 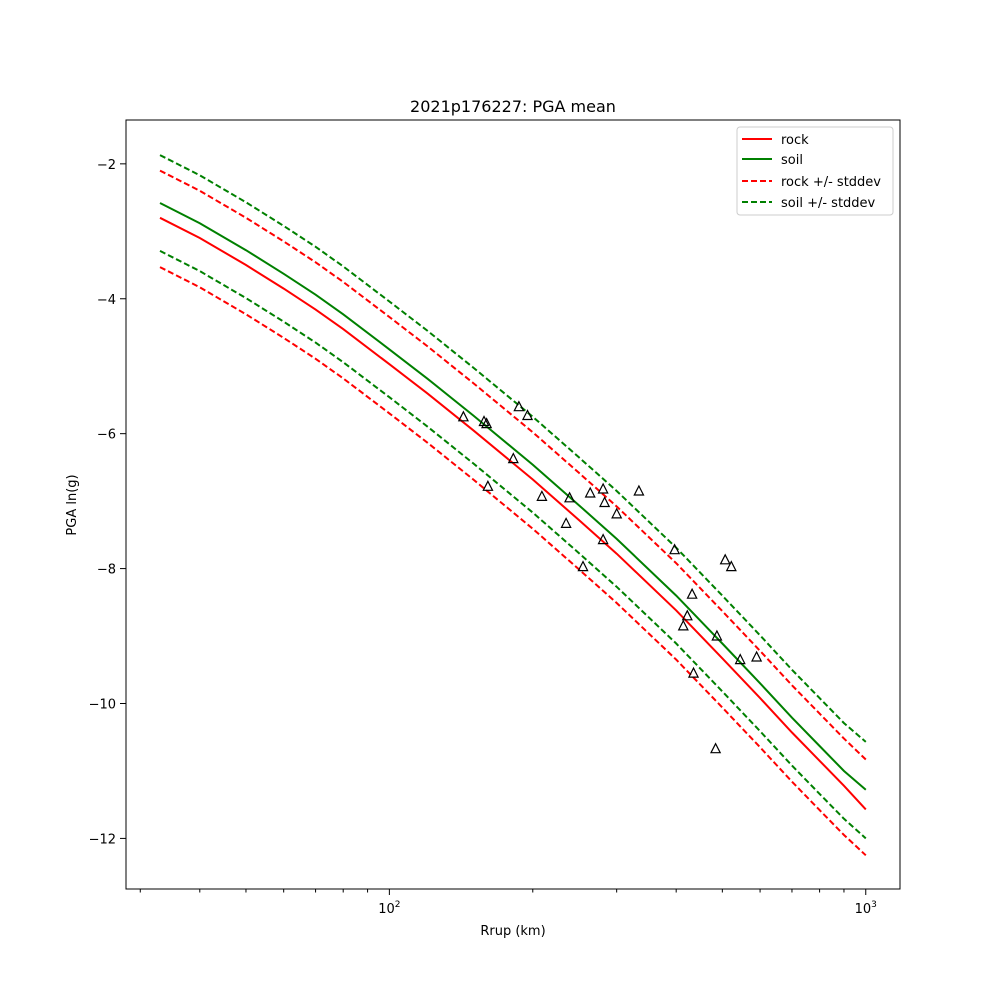 What do you see at coordinates (106, 165) in the screenshot?
I see `y-tick-label: −2` at bounding box center [106, 165].